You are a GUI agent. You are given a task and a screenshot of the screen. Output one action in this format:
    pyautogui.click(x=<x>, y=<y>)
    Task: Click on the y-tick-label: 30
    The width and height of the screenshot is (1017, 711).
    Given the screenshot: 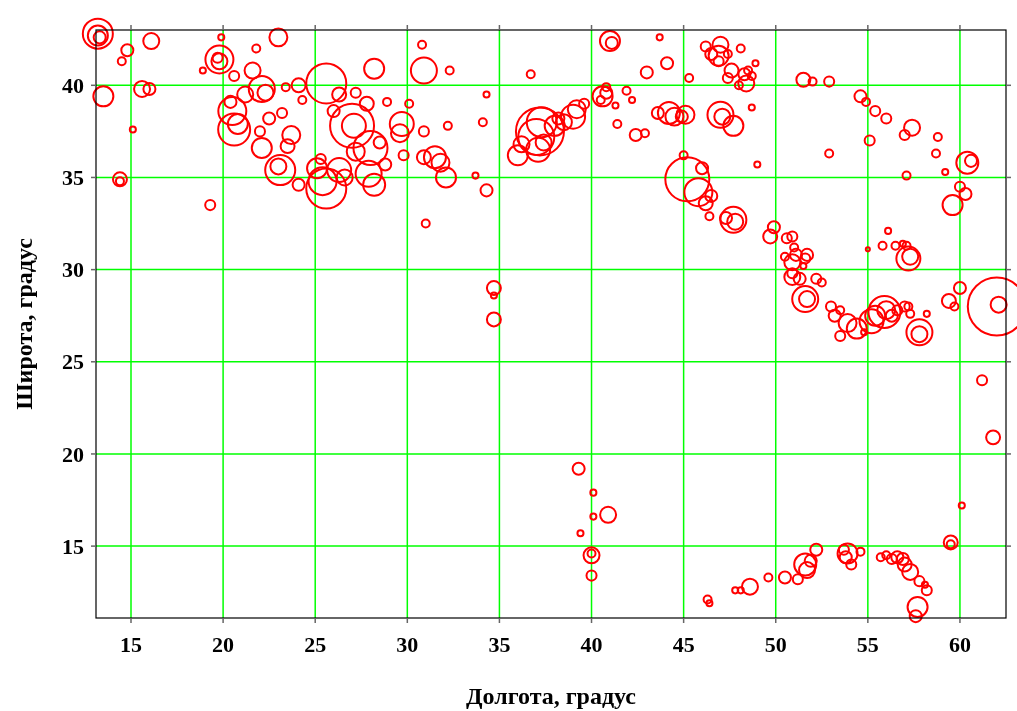 What is the action you would take?
    pyautogui.click(x=73, y=270)
    